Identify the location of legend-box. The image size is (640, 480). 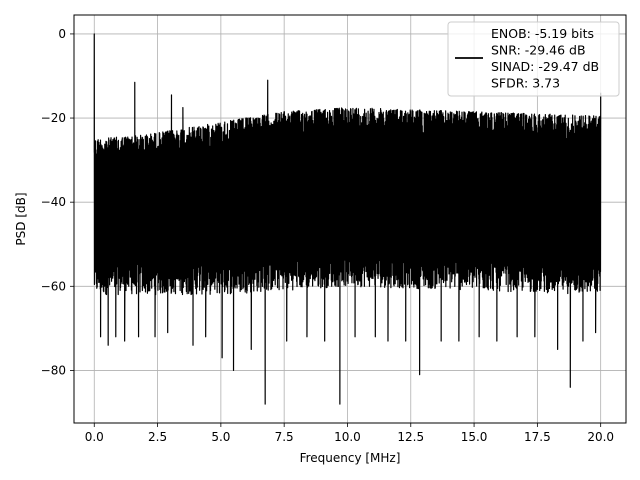
(533, 59).